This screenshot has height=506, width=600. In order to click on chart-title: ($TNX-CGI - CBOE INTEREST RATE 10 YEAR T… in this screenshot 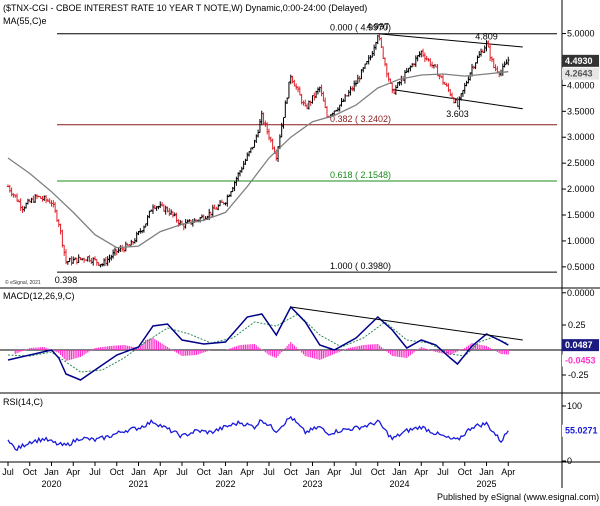, I will do `click(185, 8)`.